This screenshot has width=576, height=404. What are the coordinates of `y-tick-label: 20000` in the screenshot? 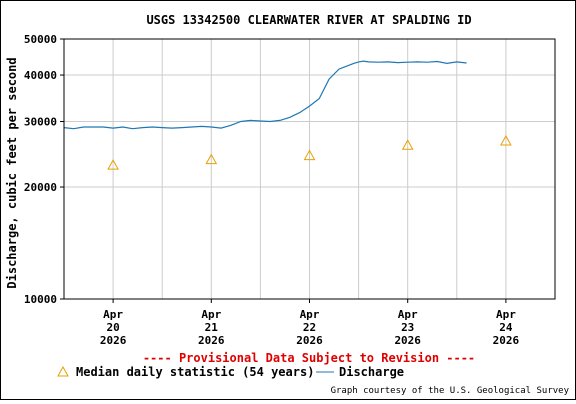 It's located at (40, 187).